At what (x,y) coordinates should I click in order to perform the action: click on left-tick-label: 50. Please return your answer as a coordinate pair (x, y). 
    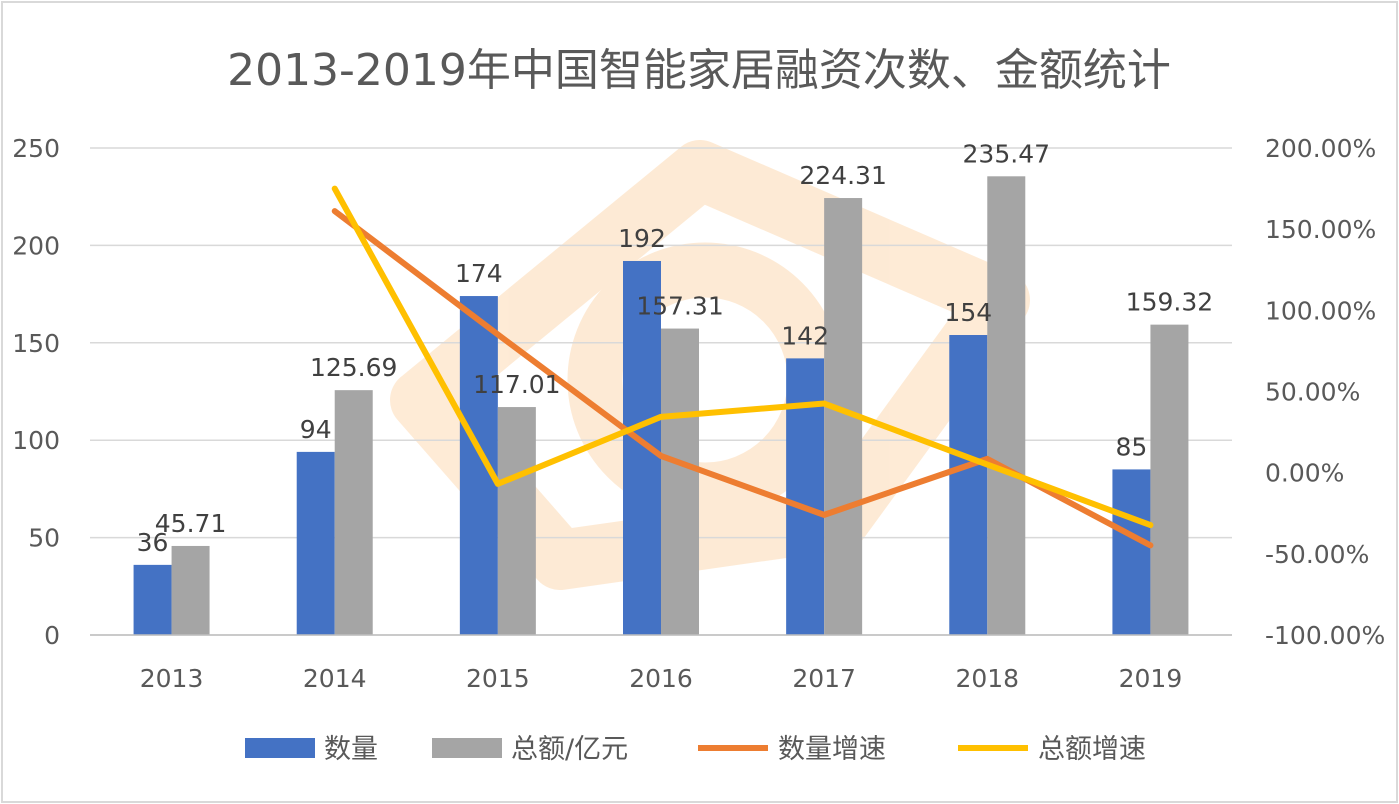
    Looking at the image, I should click on (44, 538).